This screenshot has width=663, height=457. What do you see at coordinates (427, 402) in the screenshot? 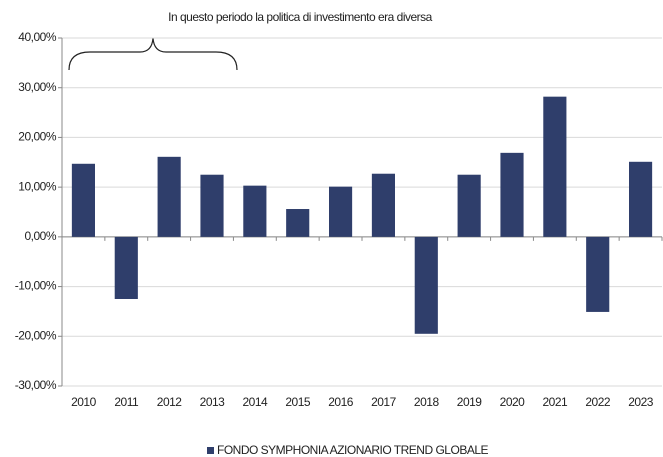
I see `x-tick-label: 2018` at bounding box center [427, 402].